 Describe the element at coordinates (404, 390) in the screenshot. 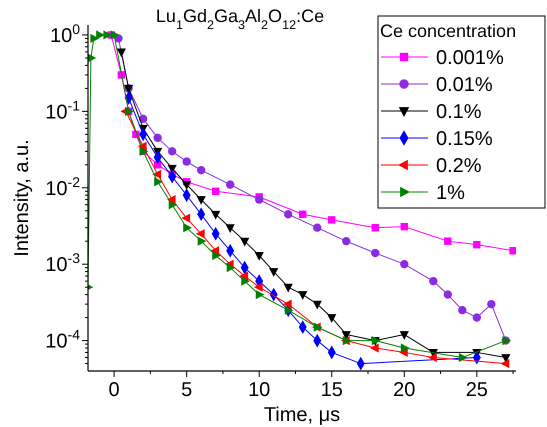

I see `x-tick-label: 20` at that location.